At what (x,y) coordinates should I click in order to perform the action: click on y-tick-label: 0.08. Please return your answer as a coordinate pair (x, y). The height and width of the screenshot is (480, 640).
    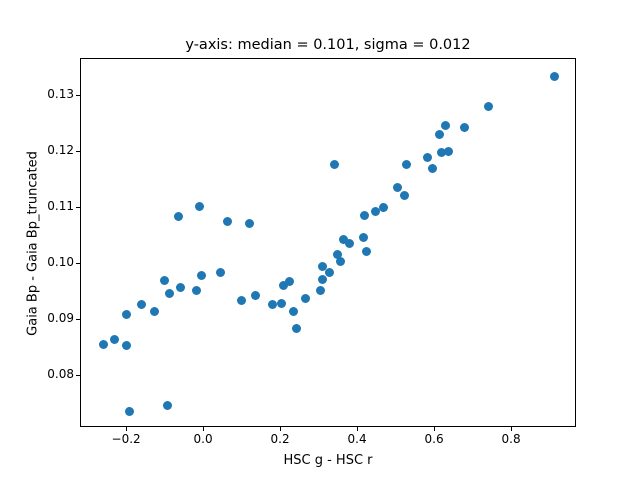
    Looking at the image, I should click on (60, 373).